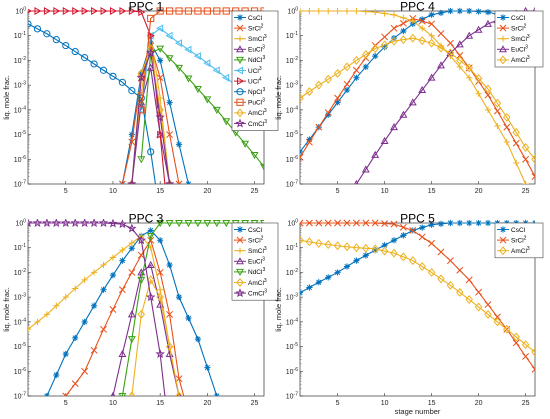 The width and height of the screenshot is (550, 419). What do you see at coordinates (249, 239) in the screenshot?
I see `legend-entry: SrCl2` at bounding box center [249, 239].